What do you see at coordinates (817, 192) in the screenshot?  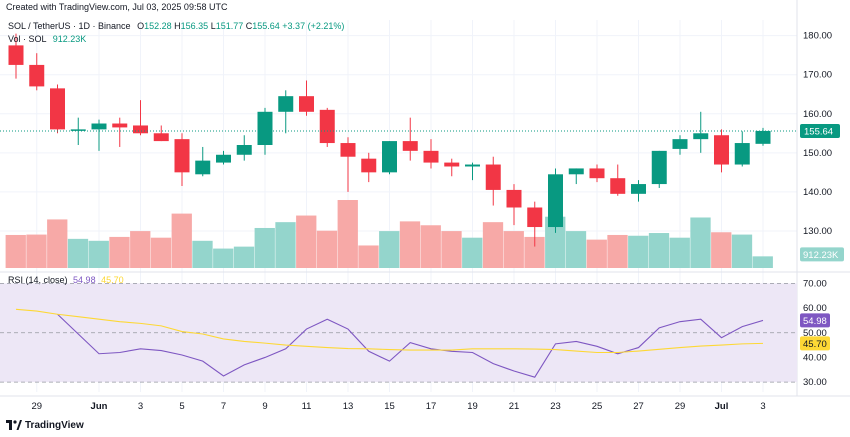 I see `price-tick-label: 140.00` at bounding box center [817, 192].